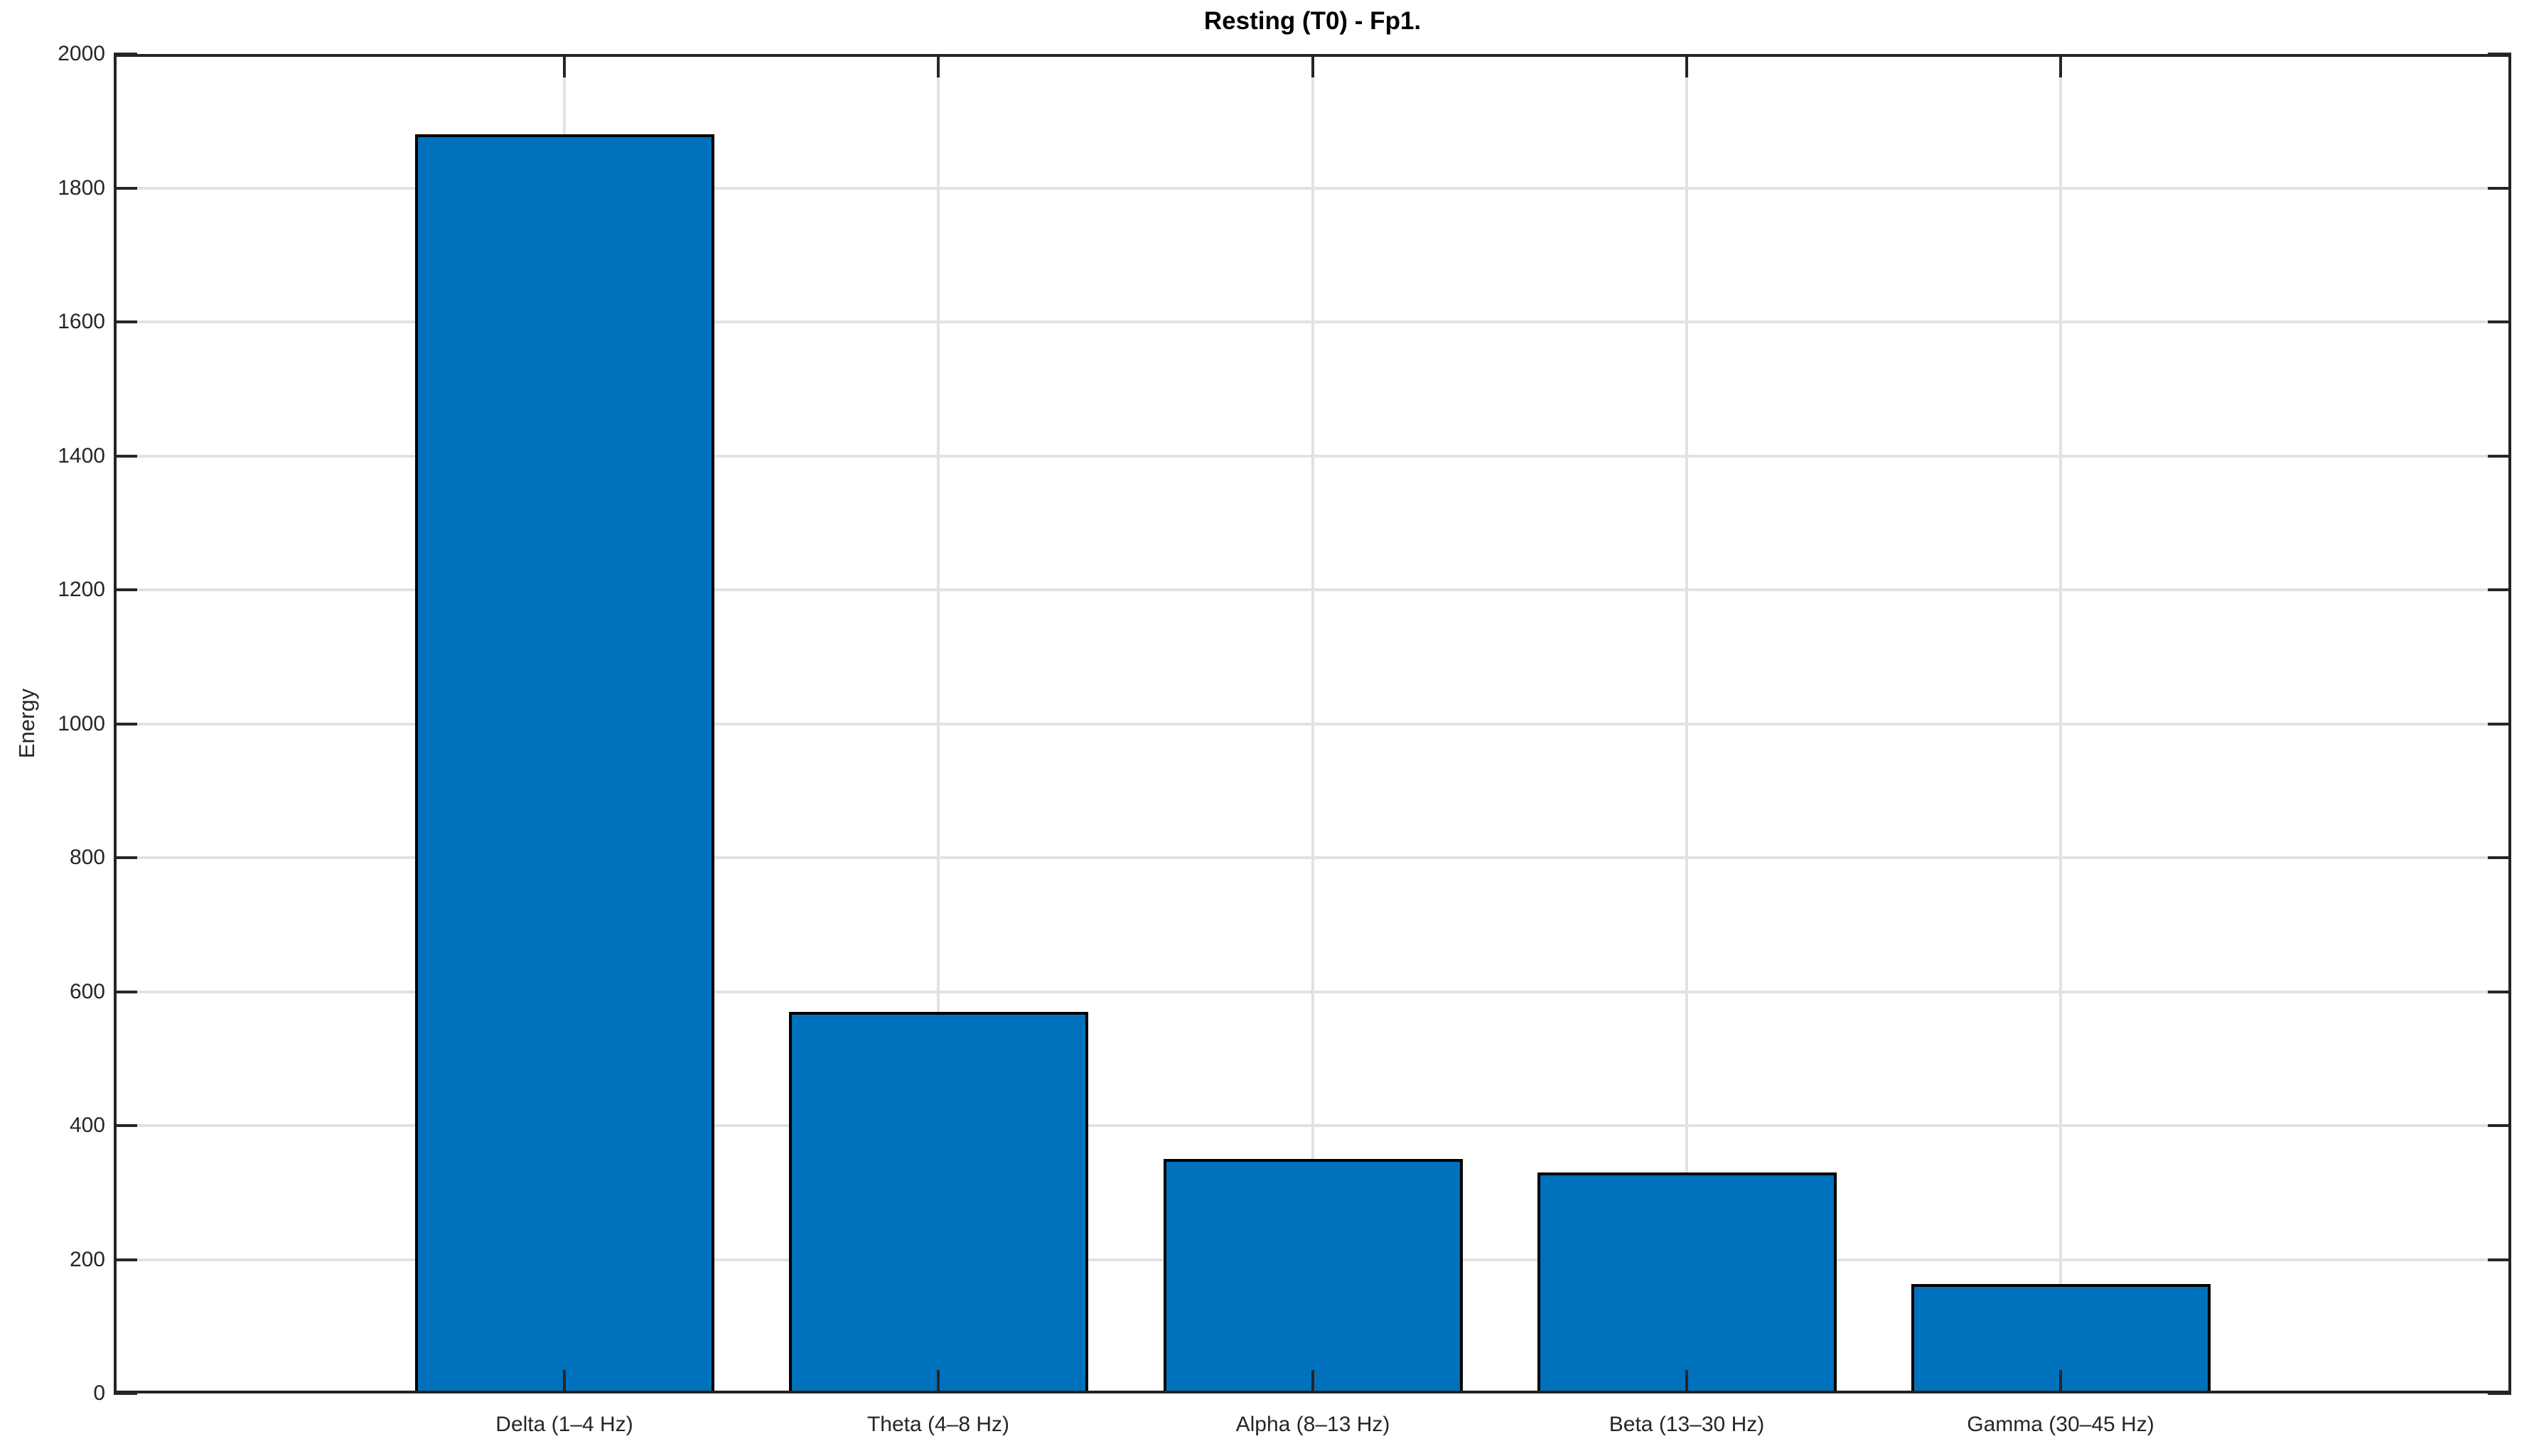 The width and height of the screenshot is (2534, 1456). What do you see at coordinates (938, 1425) in the screenshot?
I see `x-tick-label: Theta (4–8 Hz)` at bounding box center [938, 1425].